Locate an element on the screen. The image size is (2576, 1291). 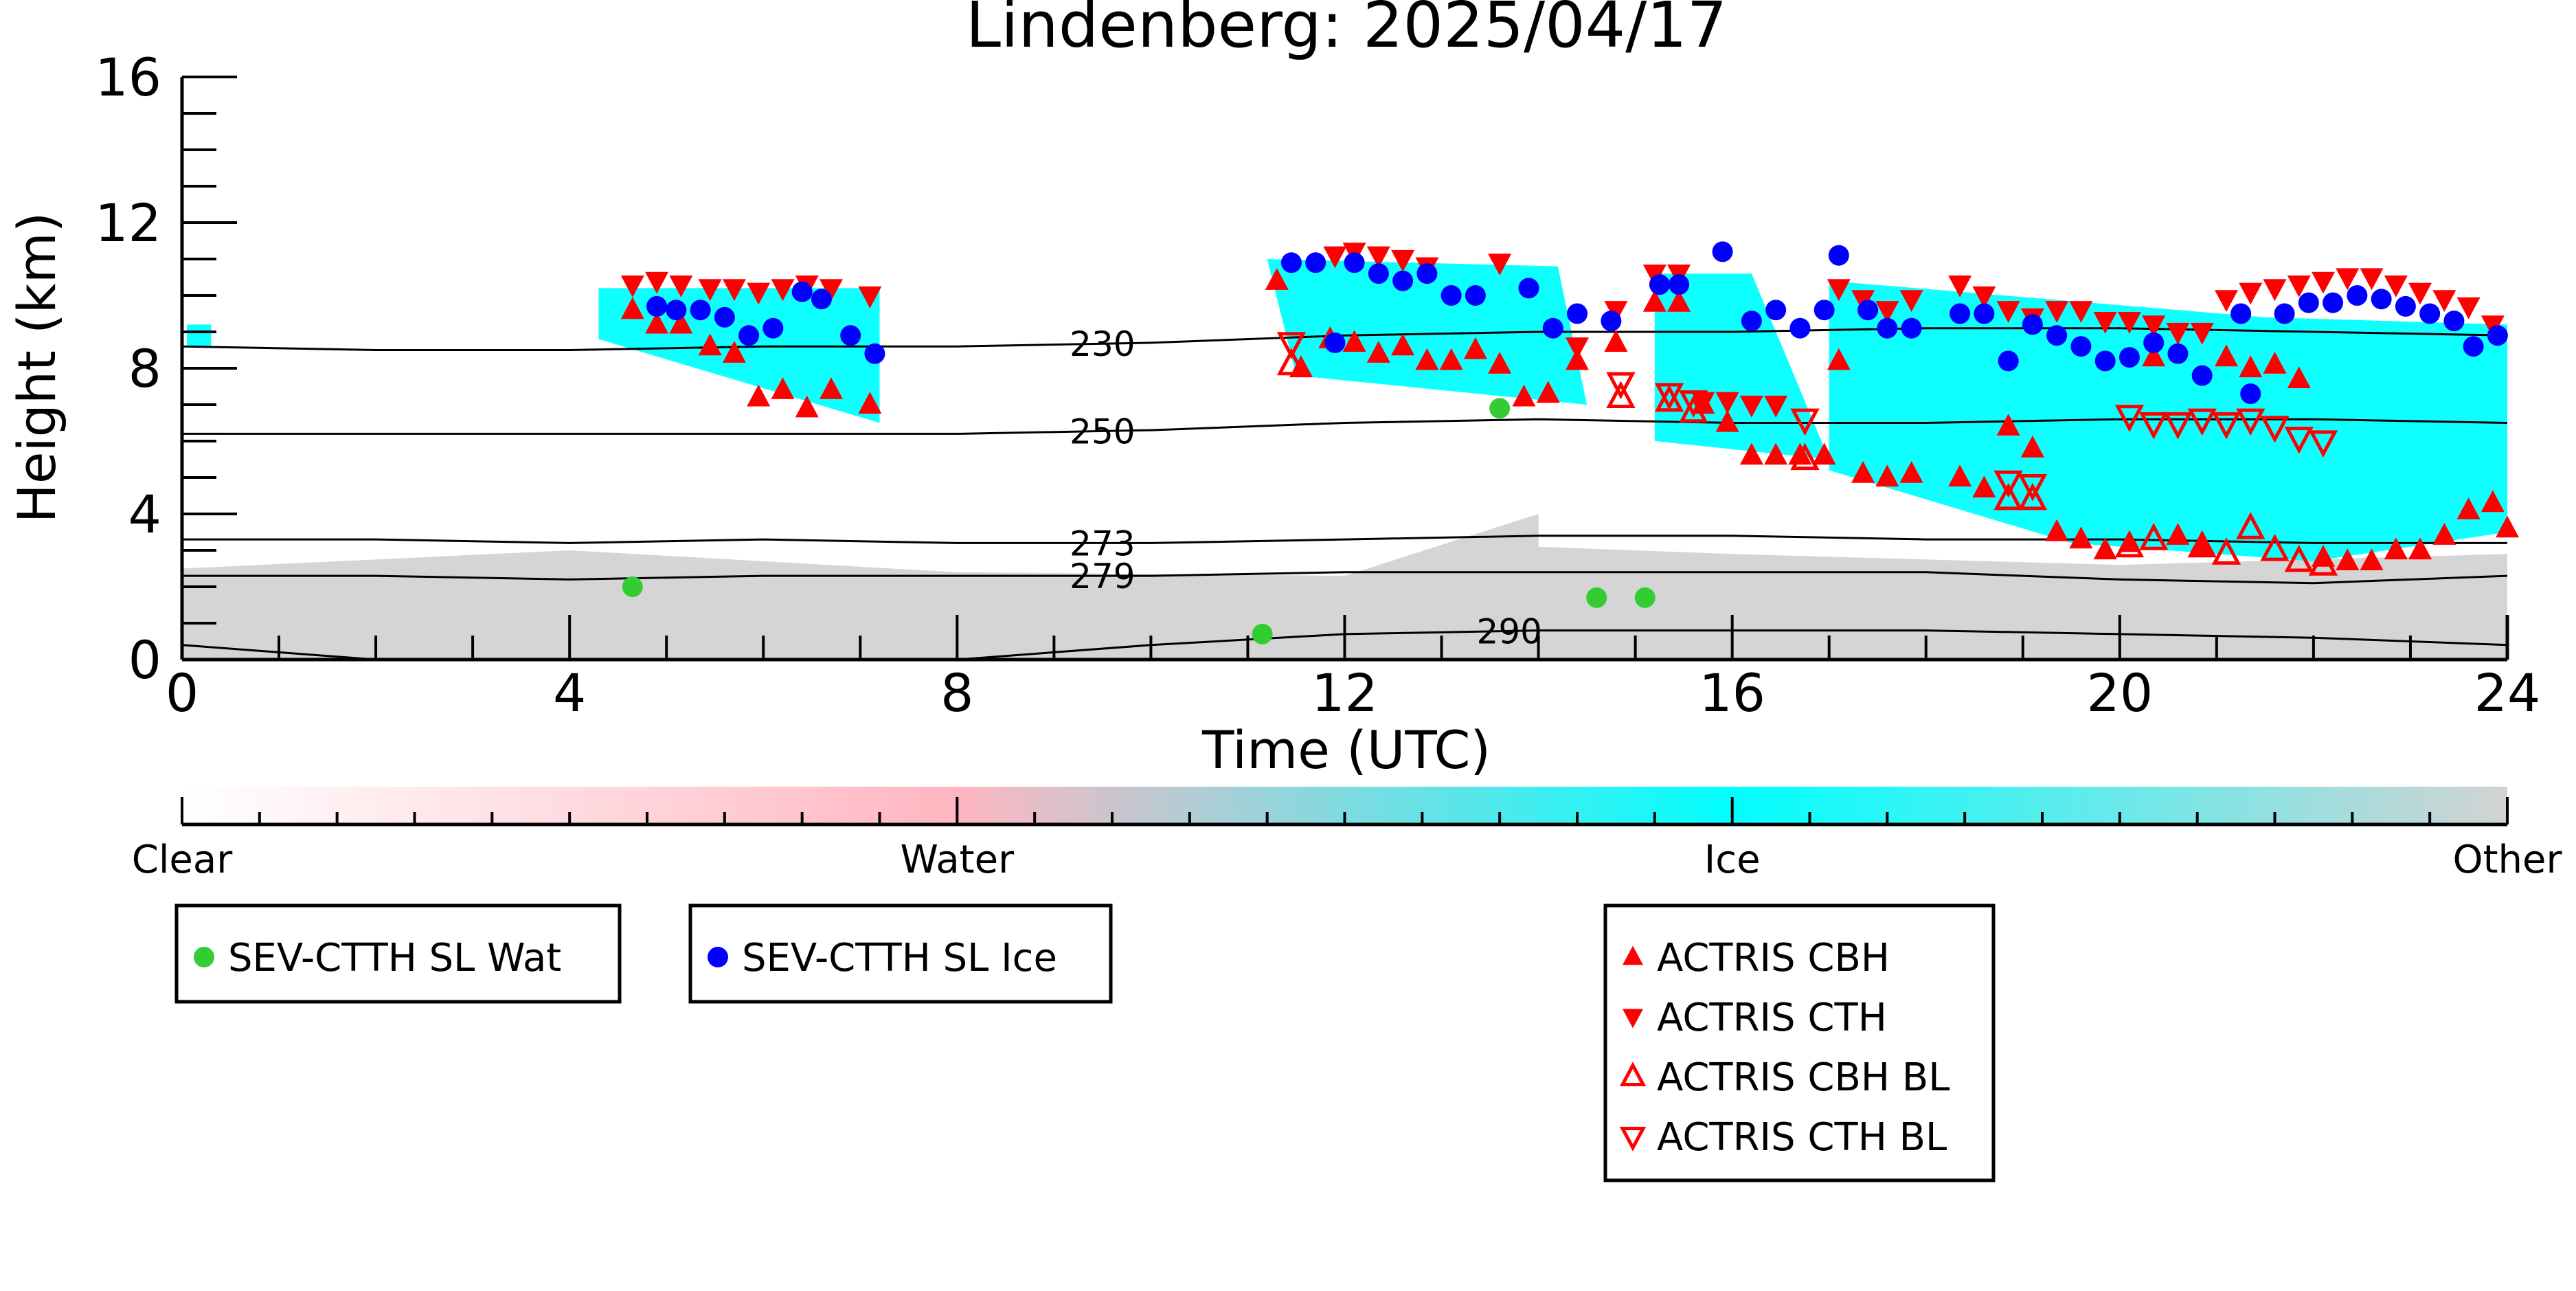
y-tick-label: 12 is located at coordinates (128, 223).